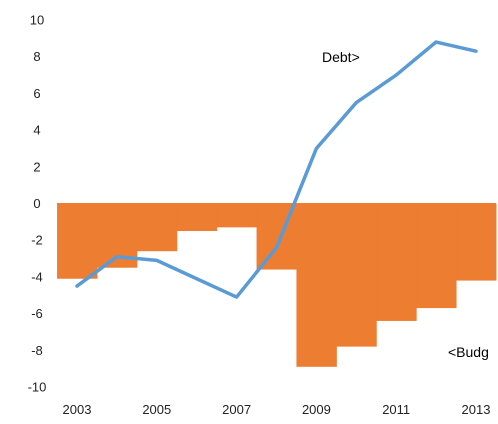 The height and width of the screenshot is (424, 498). What do you see at coordinates (356, 275) in the screenshot?
I see `bar-2010` at bounding box center [356, 275].